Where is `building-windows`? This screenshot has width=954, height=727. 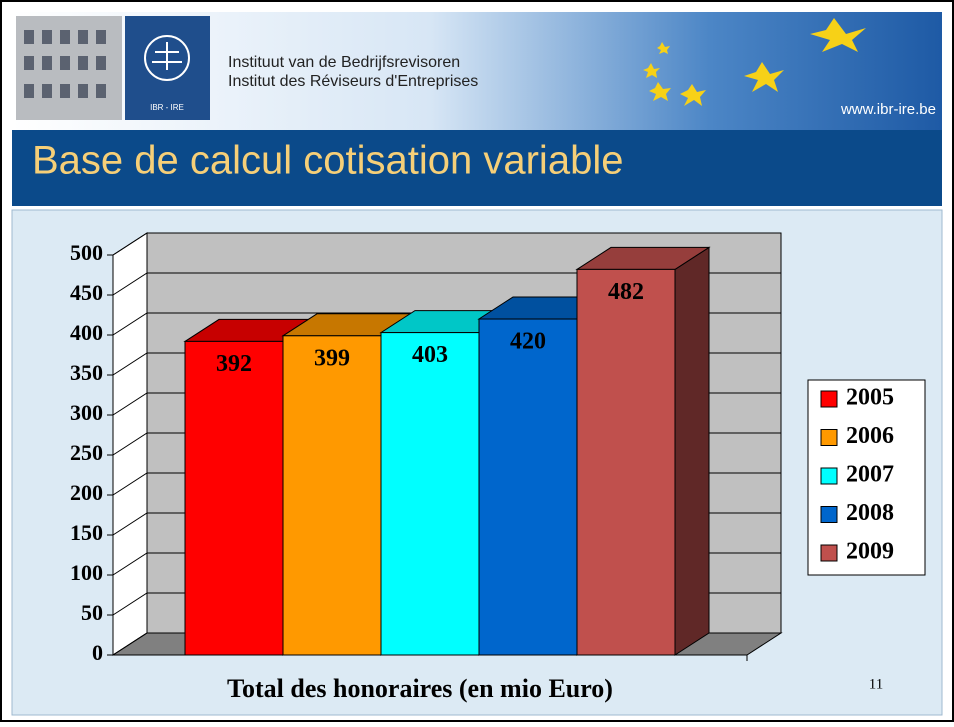 building-windows is located at coordinates (65, 64).